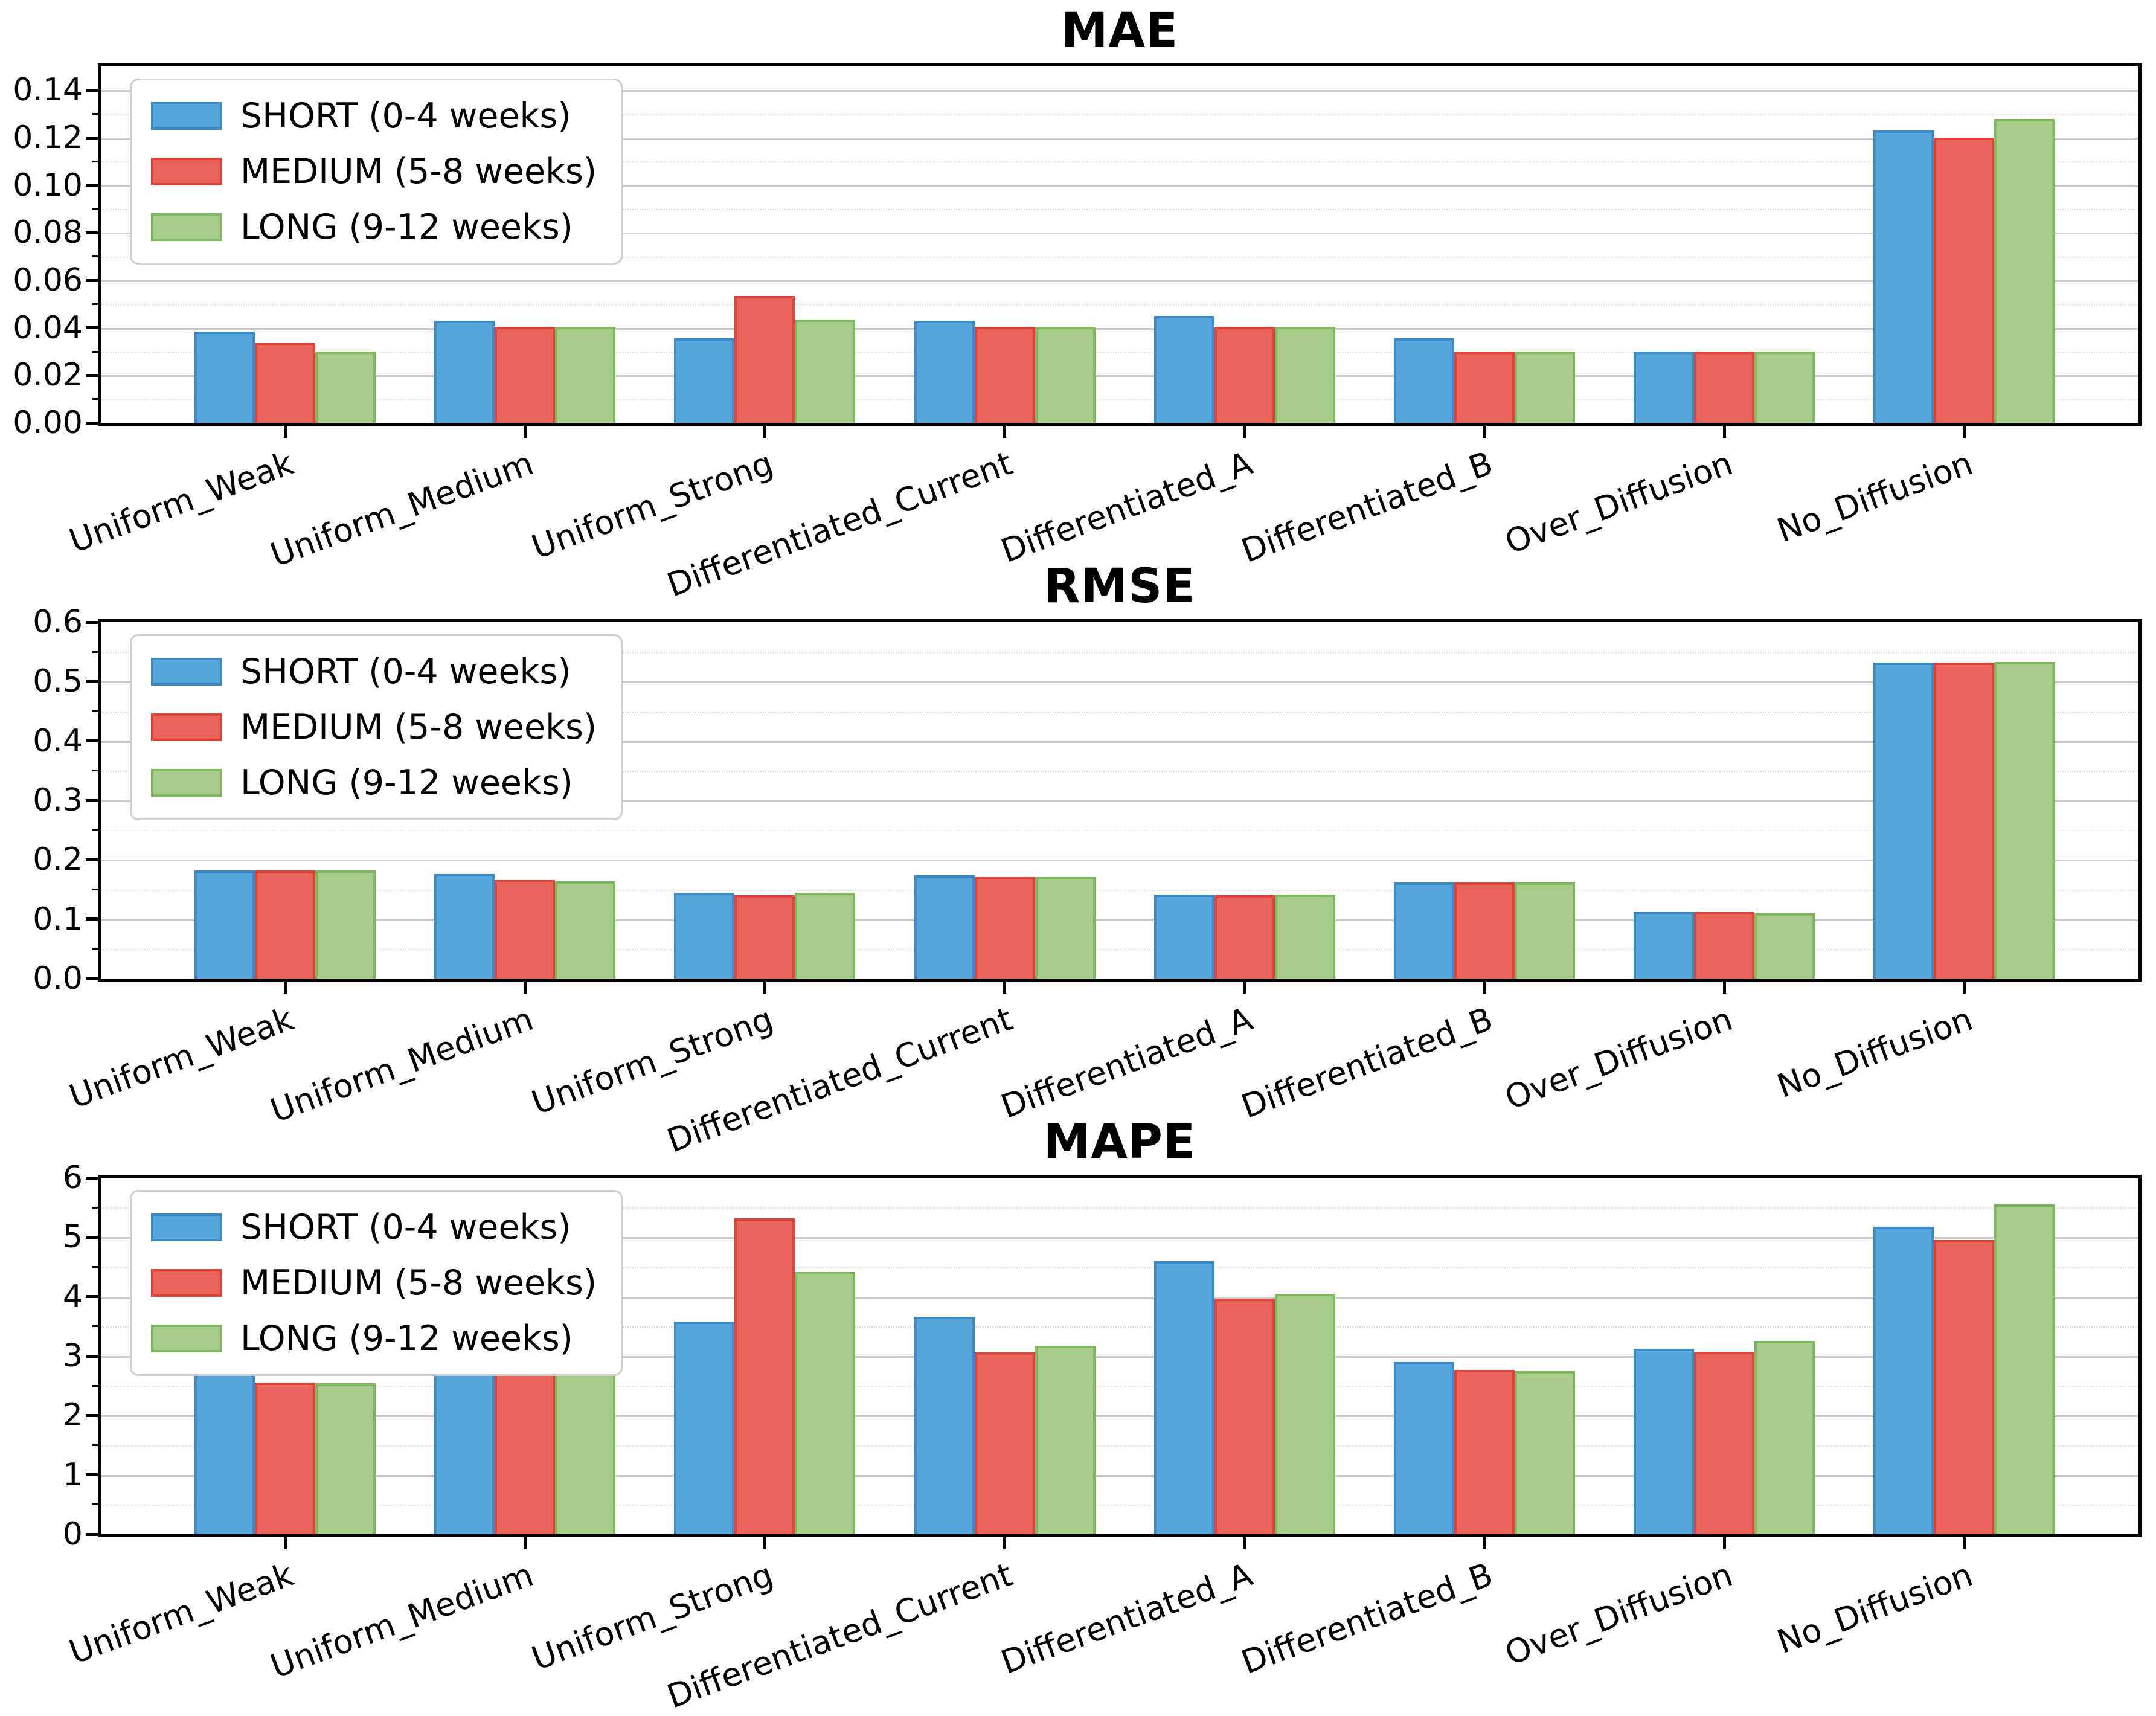  Describe the element at coordinates (704, 936) in the screenshot. I see `bar-short-uniform_strong` at that location.